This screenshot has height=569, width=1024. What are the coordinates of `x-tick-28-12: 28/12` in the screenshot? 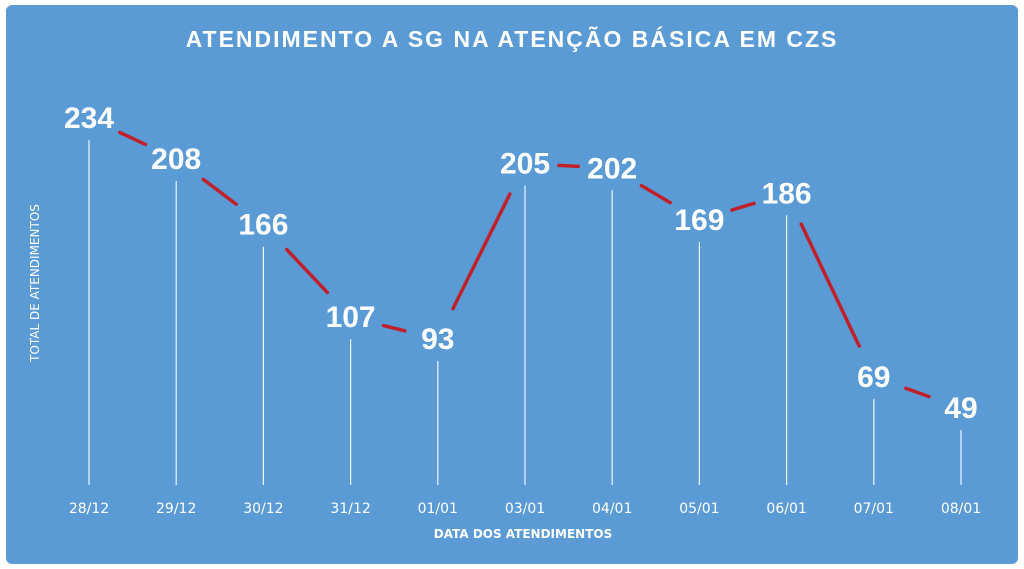 It's located at (89, 509).